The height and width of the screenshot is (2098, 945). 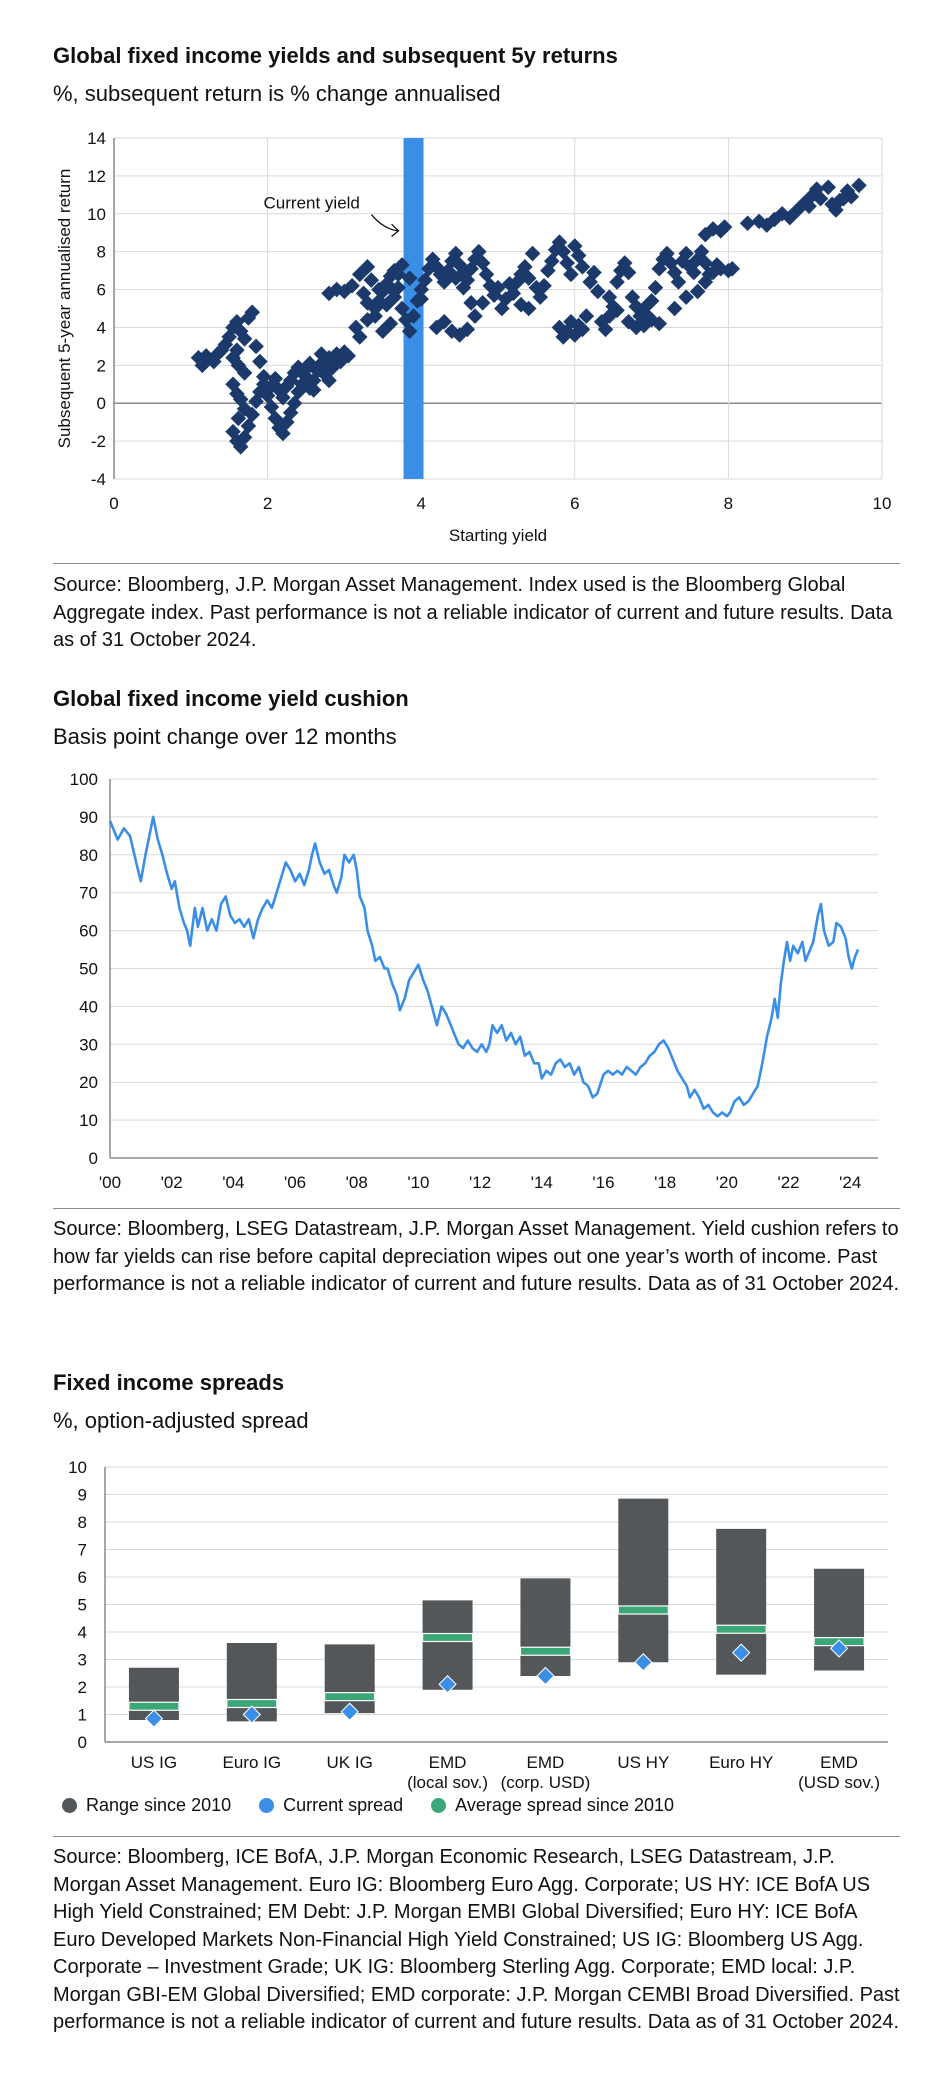 I want to click on yield-cushion-line, so click(x=484, y=966).